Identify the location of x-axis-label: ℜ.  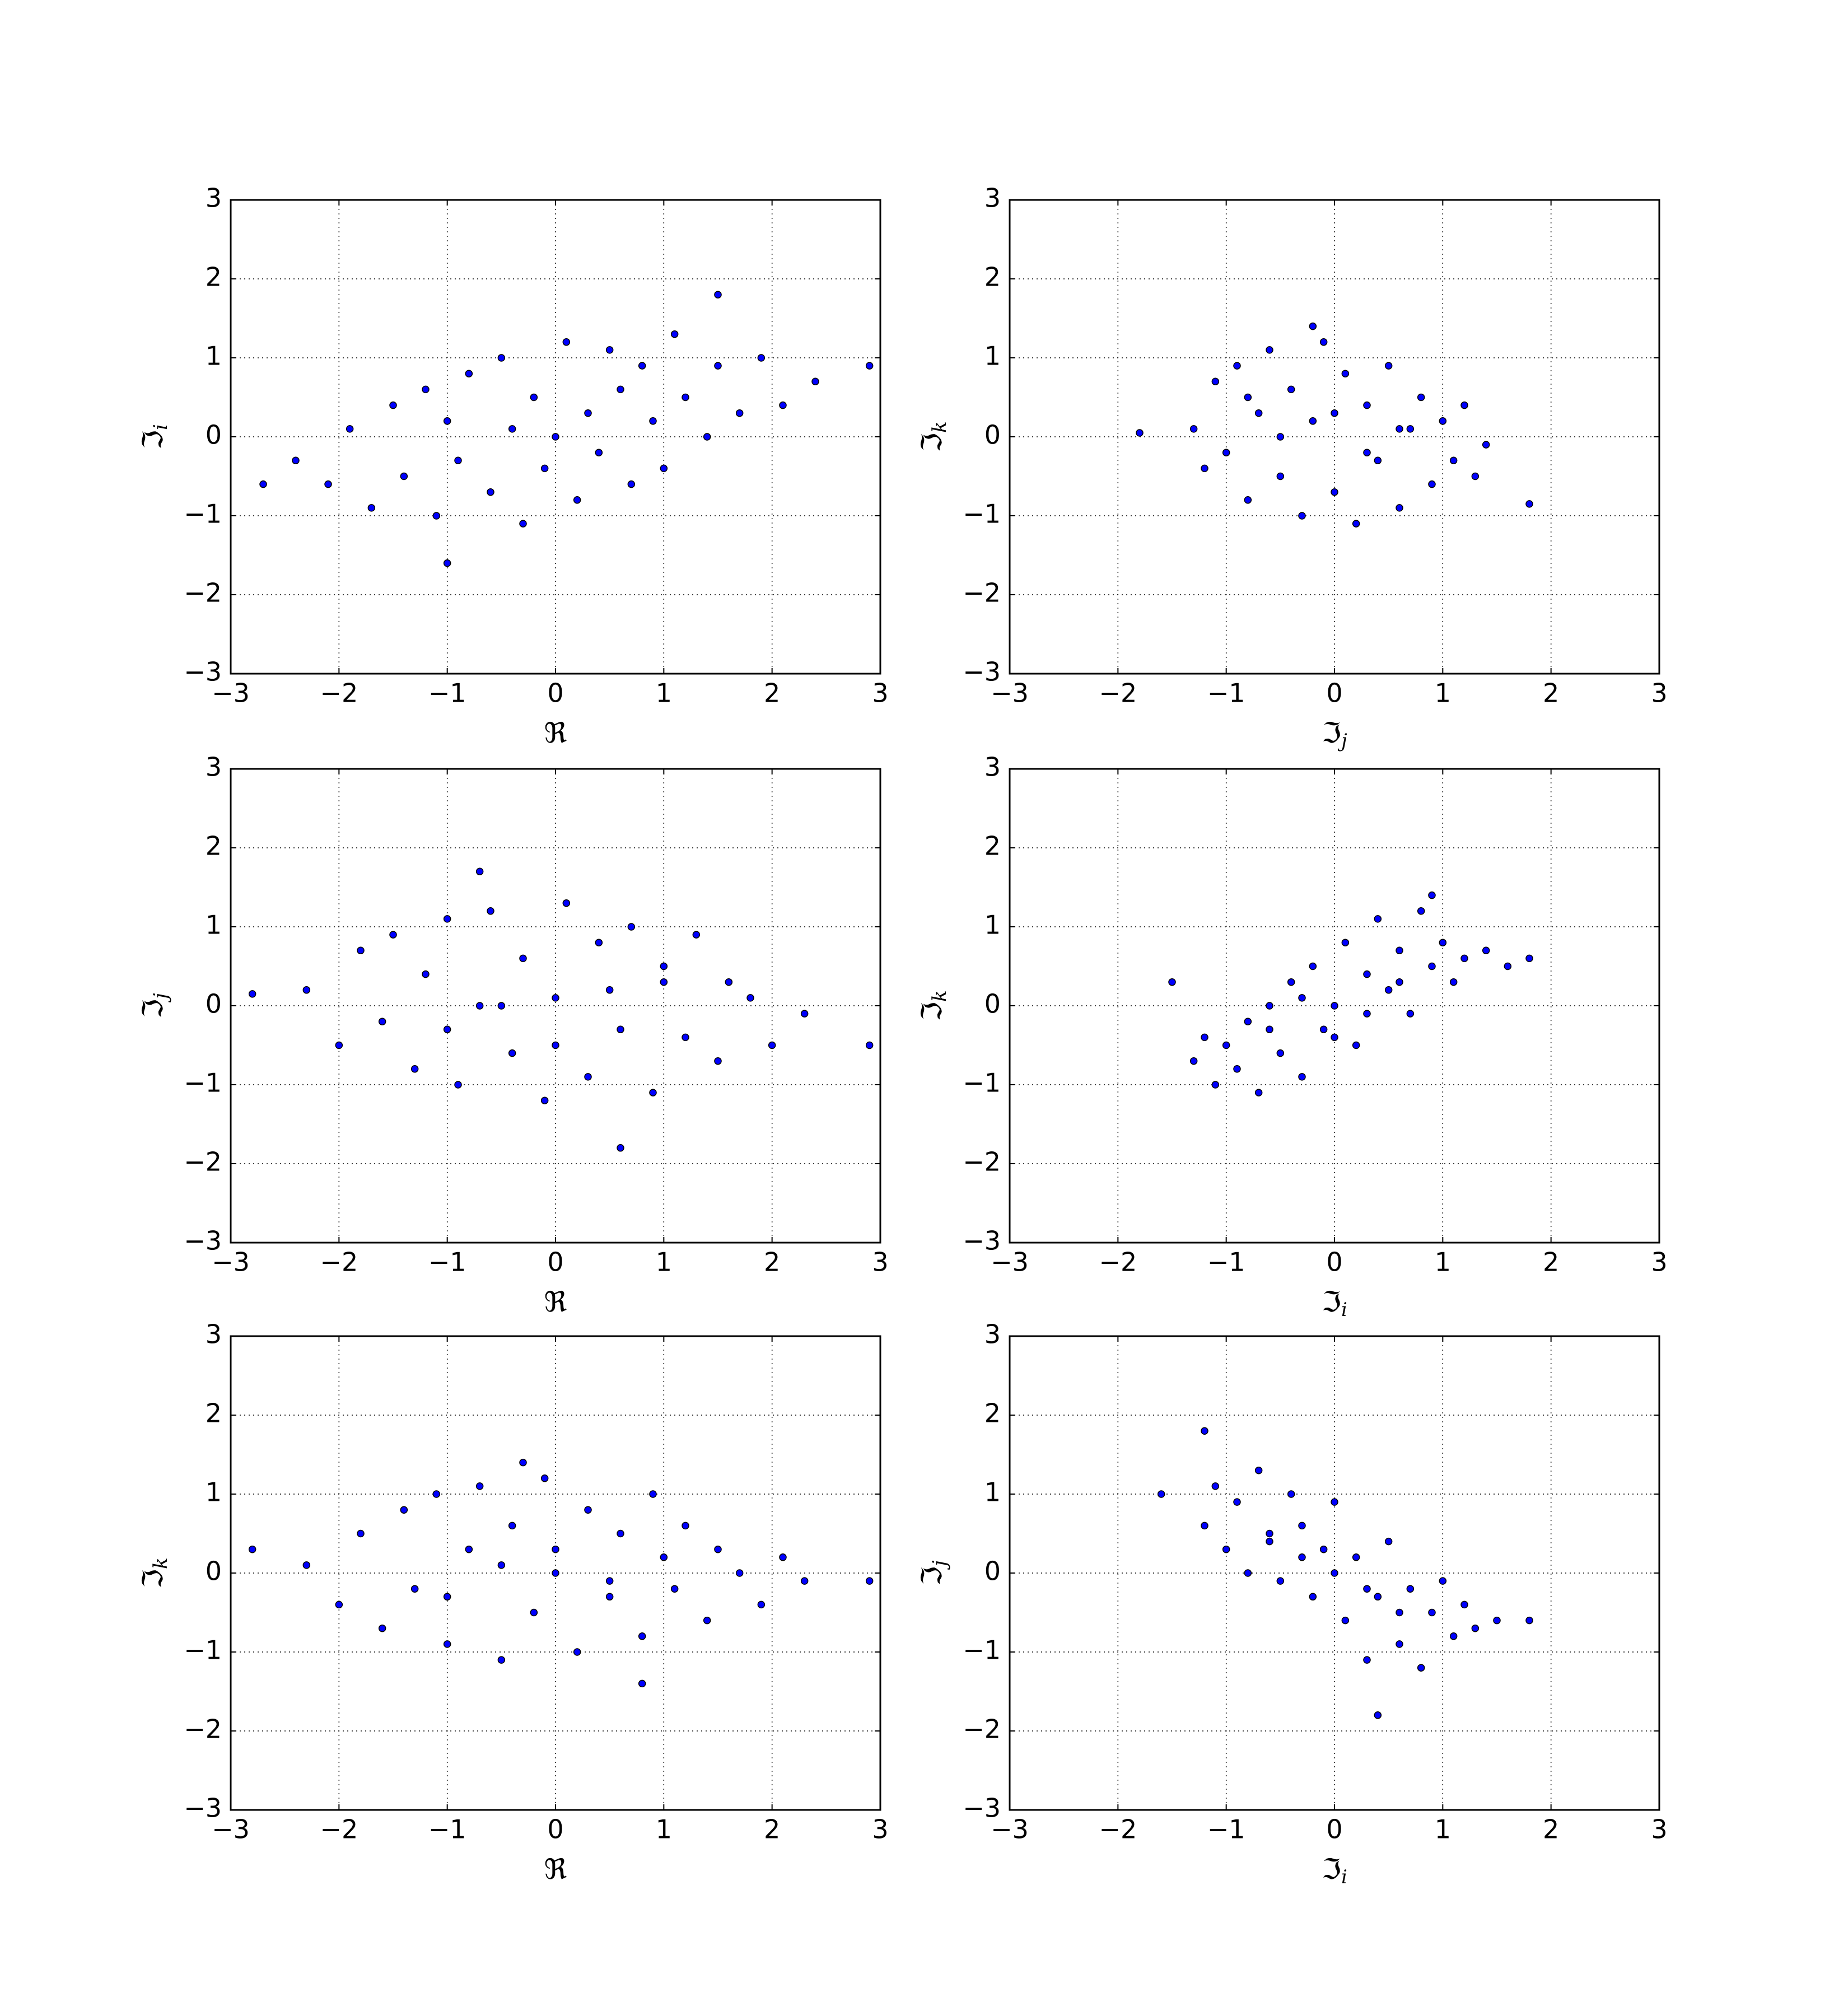
(556, 1302).